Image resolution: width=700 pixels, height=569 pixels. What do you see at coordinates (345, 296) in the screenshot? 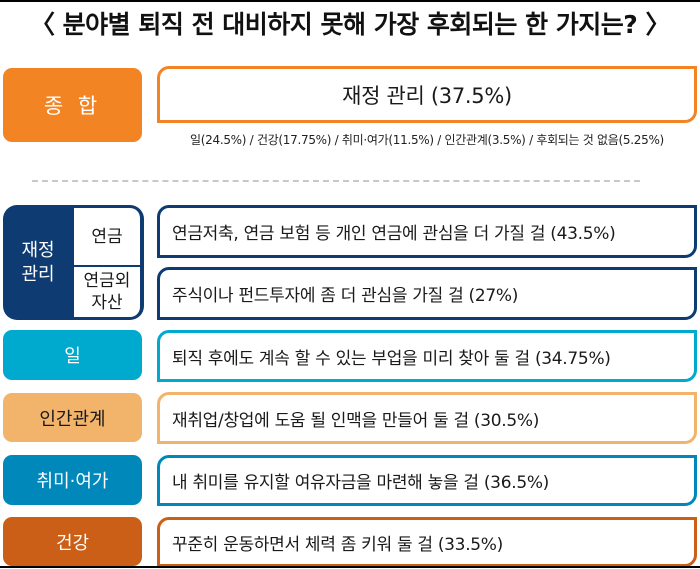
I see `answer-text: 주식이나 펀드투자에 좀 더 관심을 가질 걸 (27%)` at bounding box center [345, 296].